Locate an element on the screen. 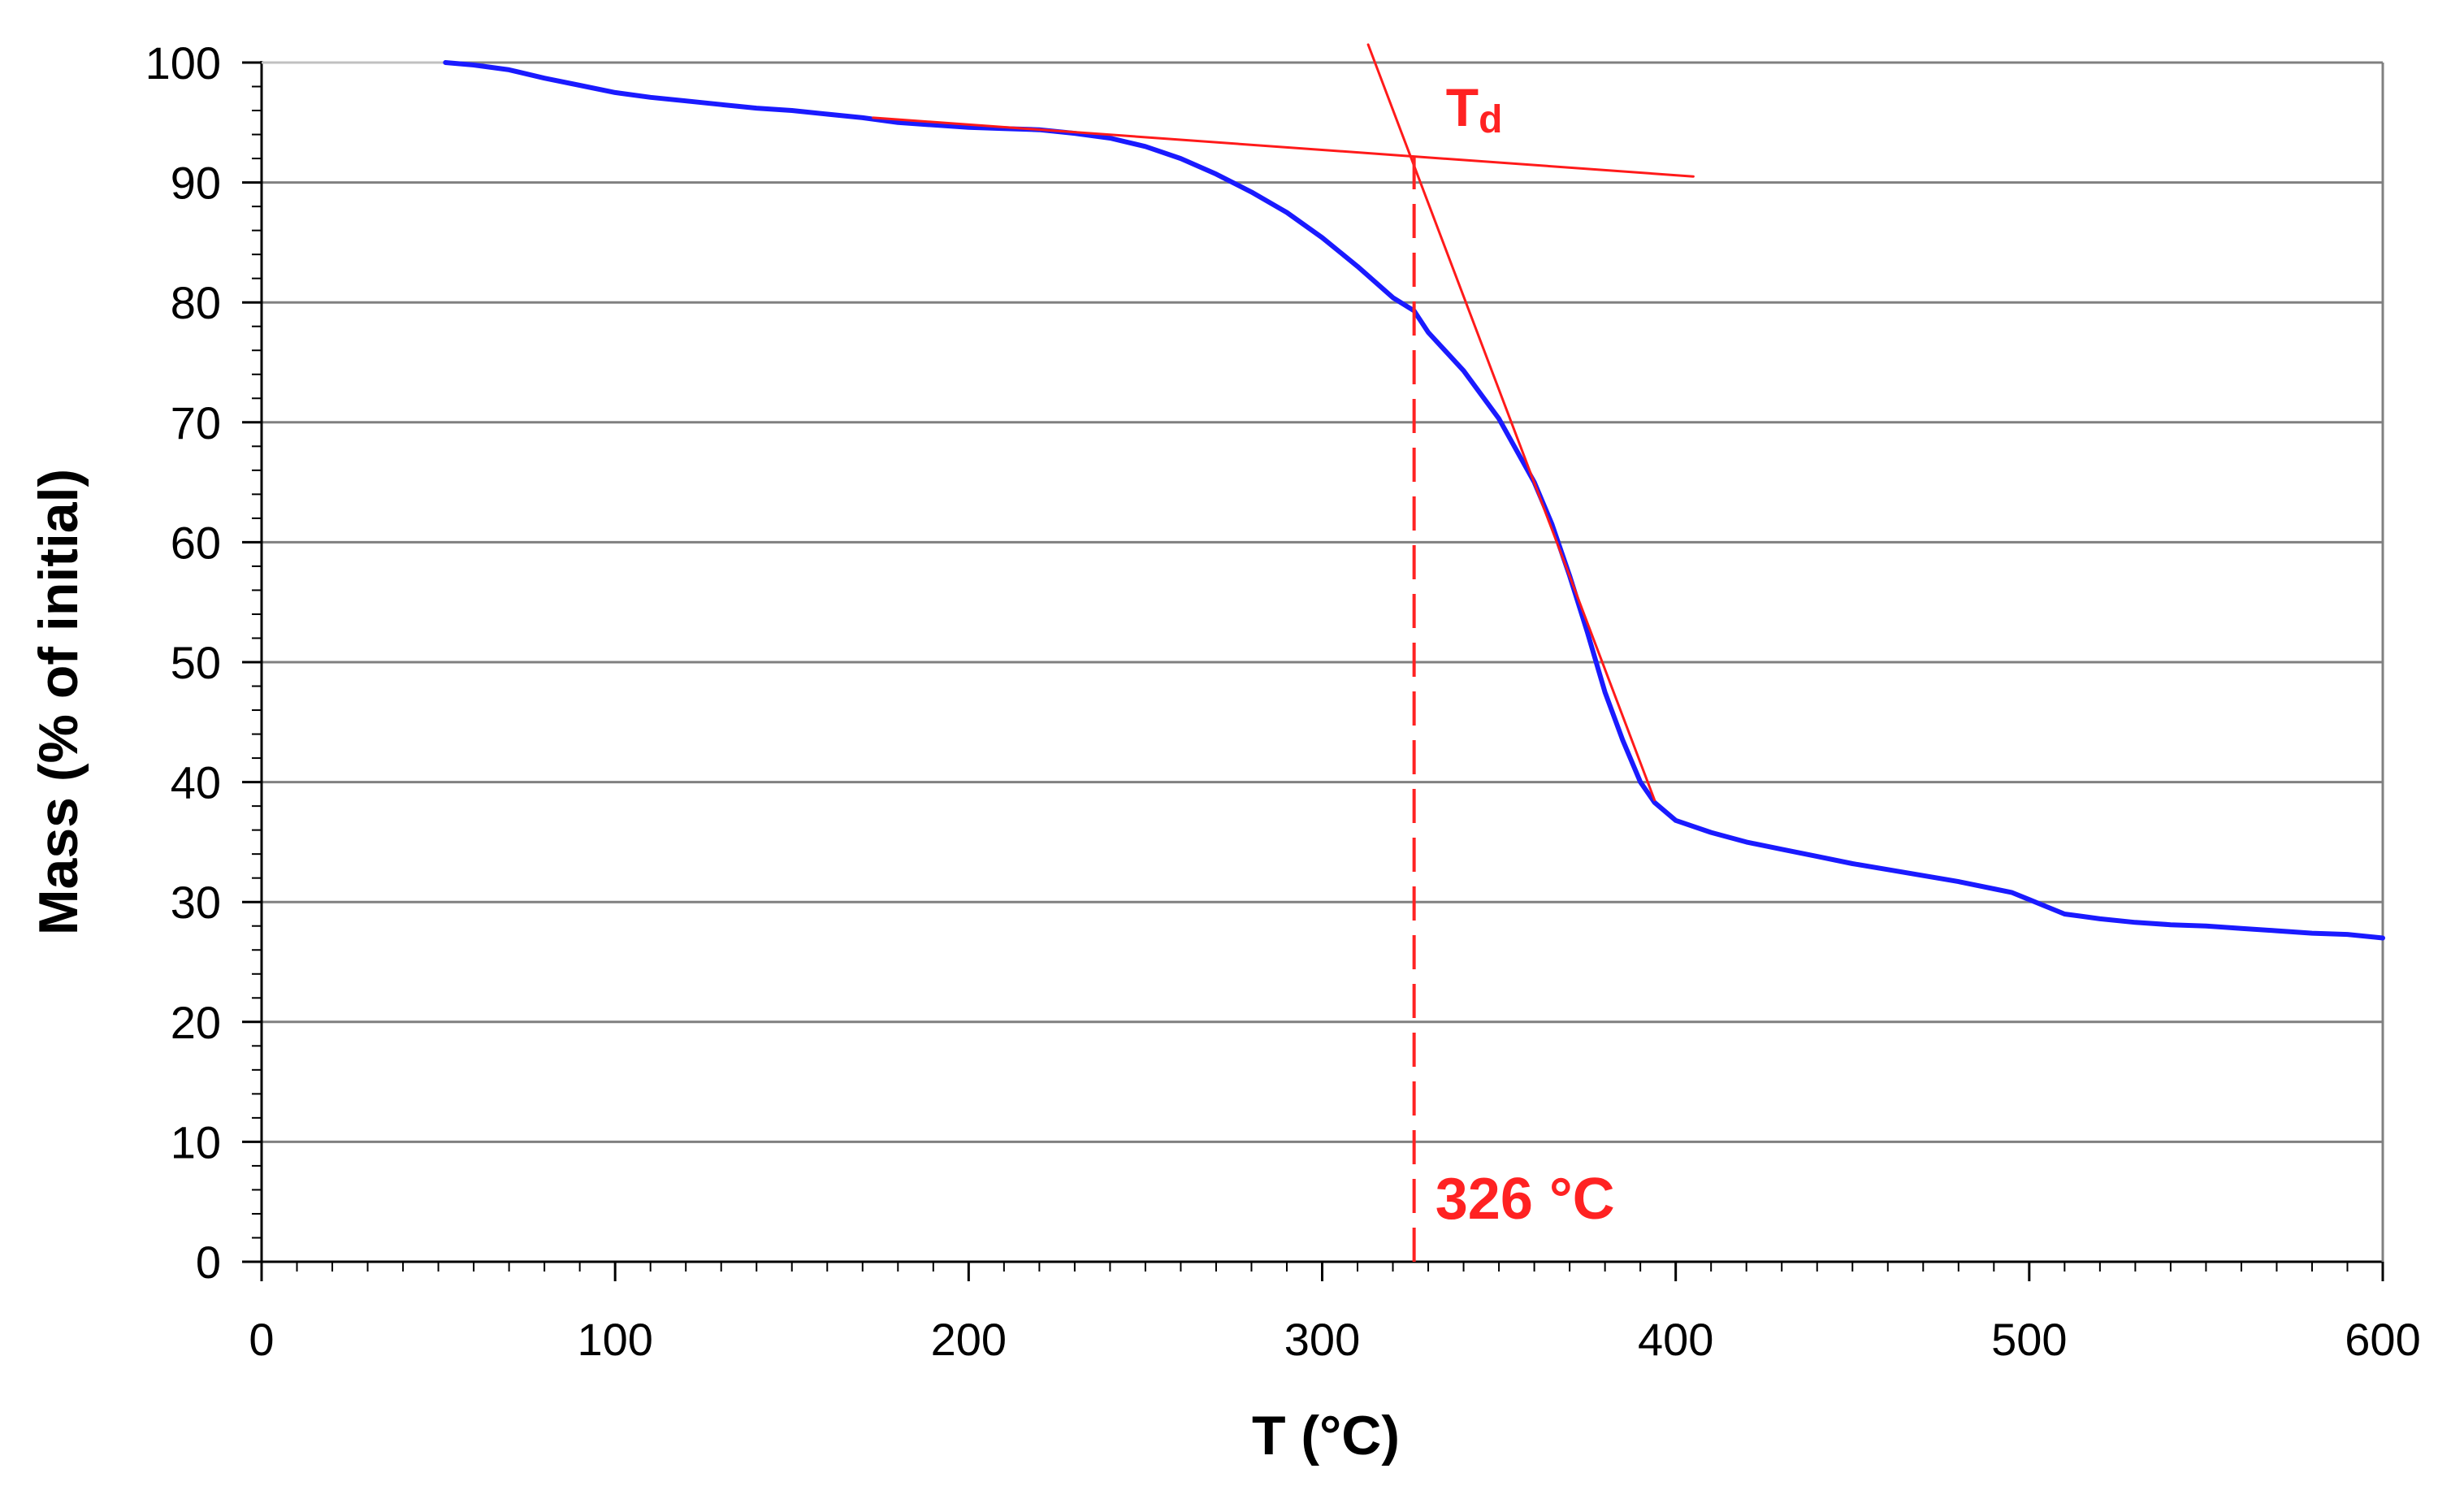 The image size is (2464, 1512). y-tick-label-90: 90 is located at coordinates (196, 183).